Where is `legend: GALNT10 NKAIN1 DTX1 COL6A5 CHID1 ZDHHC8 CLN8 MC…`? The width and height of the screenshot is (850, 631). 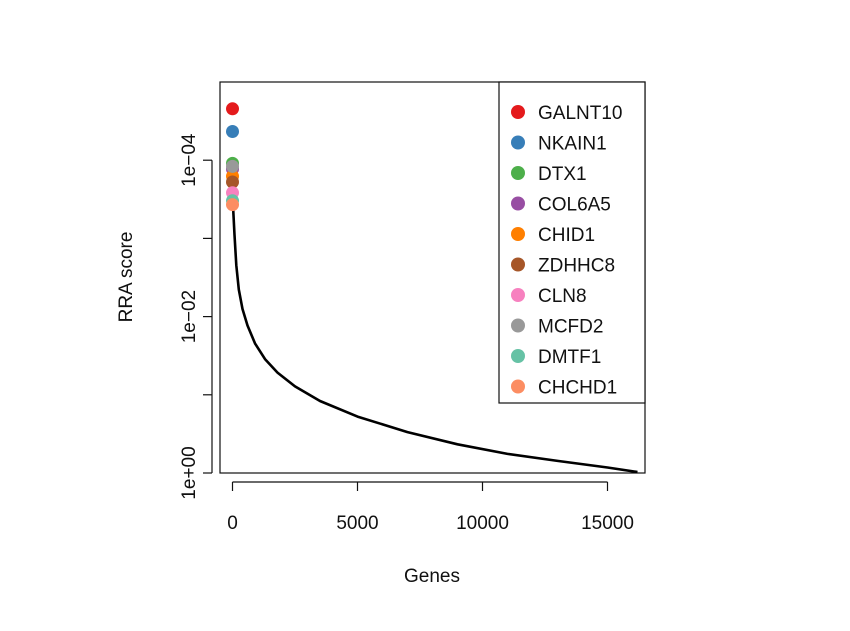
legend: GALNT10 NKAIN1 DTX1 COL6A5 CHID1 ZDHHC8 CLN8 MC… is located at coordinates (572, 242).